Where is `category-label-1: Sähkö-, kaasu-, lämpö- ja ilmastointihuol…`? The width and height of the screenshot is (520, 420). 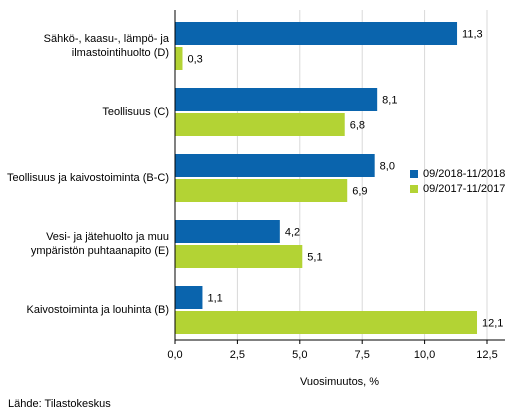
category-label-1: Sähkö-, kaasu-, lämpö- ja ilmastointihuol… is located at coordinates (86, 46).